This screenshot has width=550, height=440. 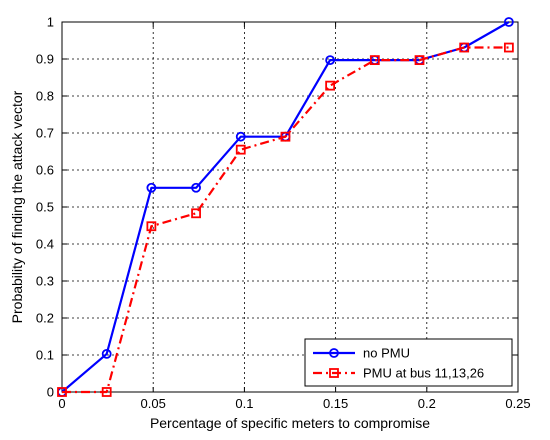 I want to click on y-tick-label: 0.6, so click(x=45, y=170).